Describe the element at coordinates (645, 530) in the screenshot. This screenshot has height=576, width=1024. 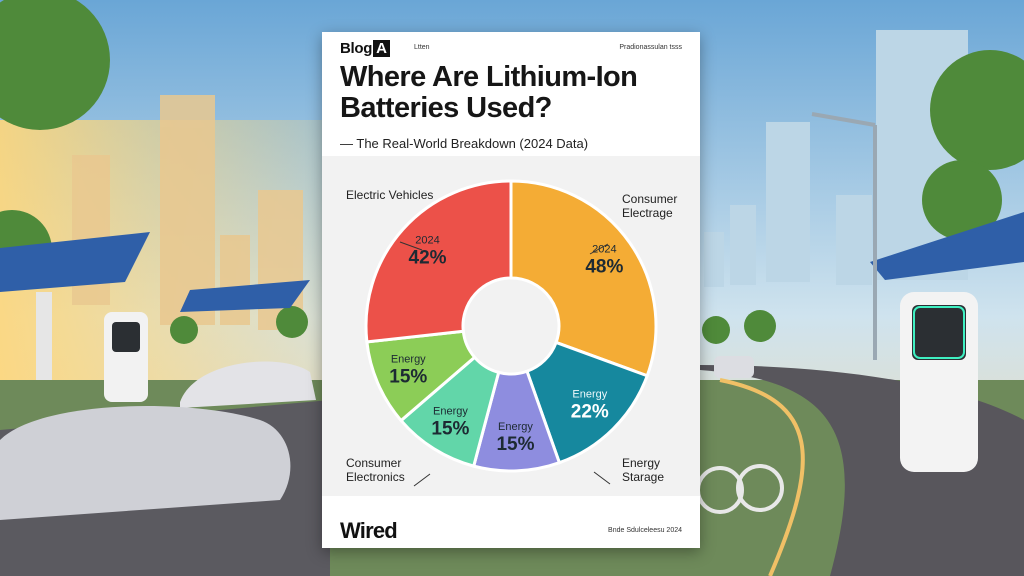
I see `footer-meta: Bnde Sdulceleesu 2024` at that location.